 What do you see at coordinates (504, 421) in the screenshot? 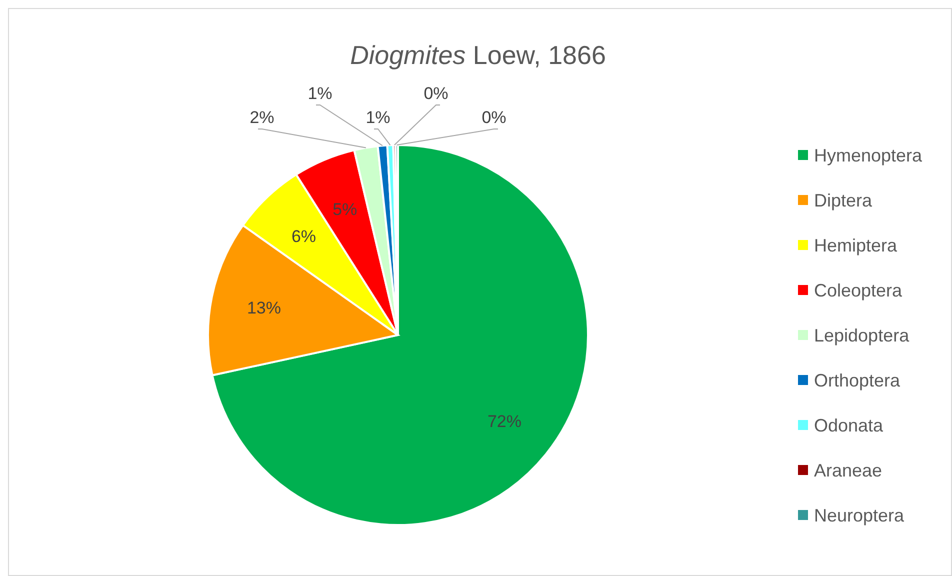
I see `data-label: 72%` at bounding box center [504, 421].